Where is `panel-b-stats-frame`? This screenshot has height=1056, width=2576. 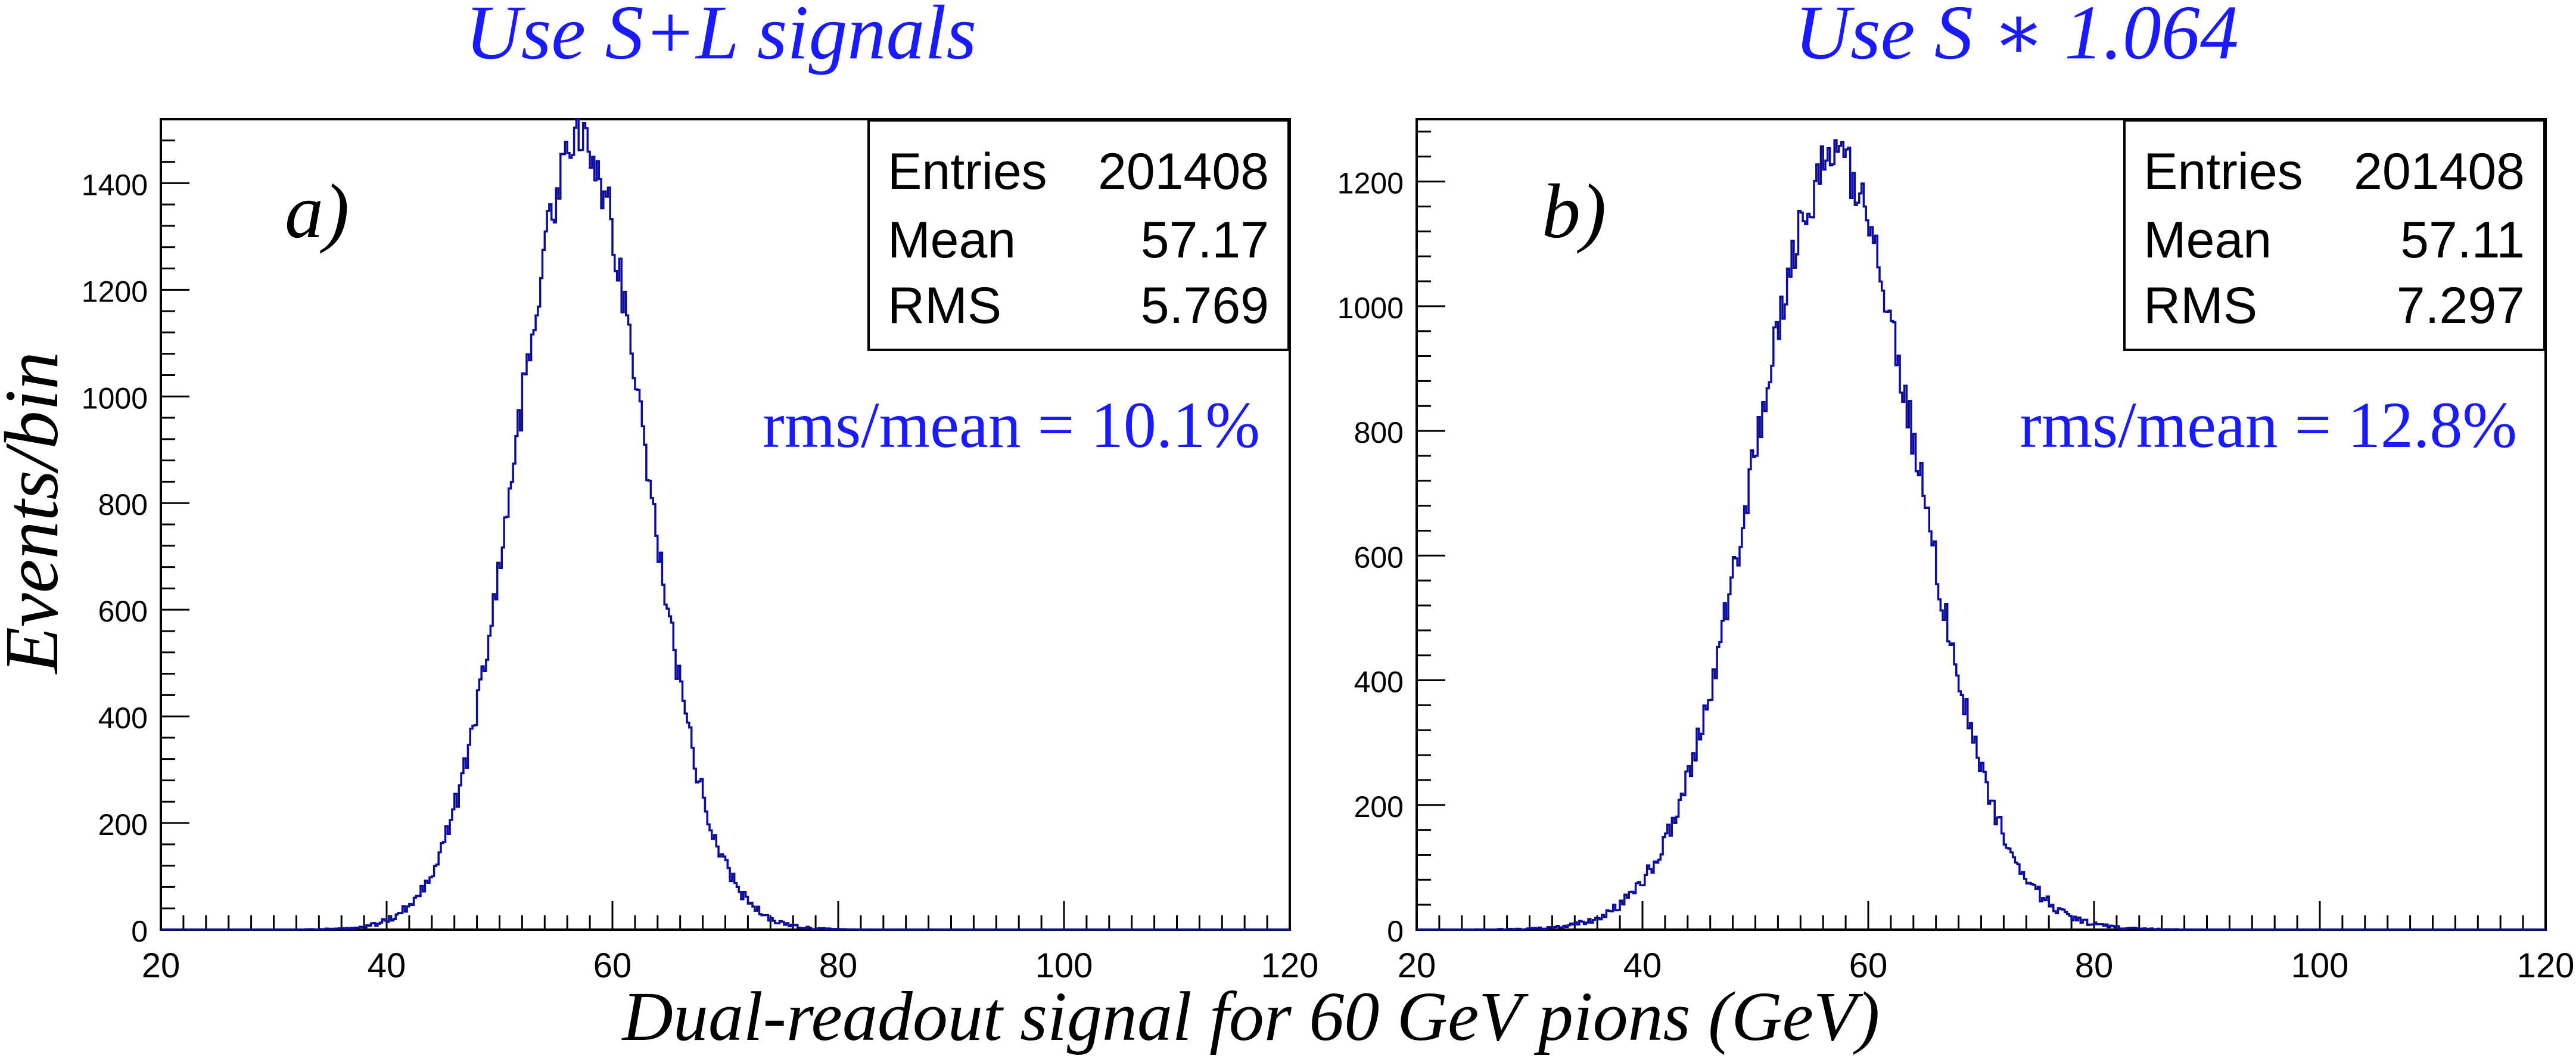
panel-b-stats-frame is located at coordinates (2334, 235).